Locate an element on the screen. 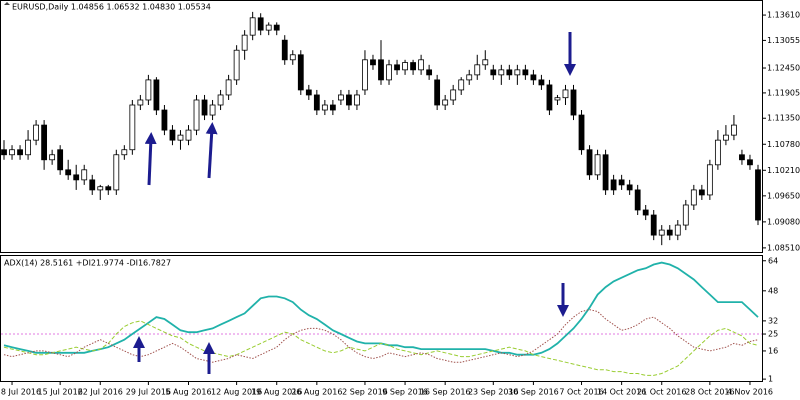 The height and width of the screenshot is (400, 800). symbol-icon is located at coordinates (7, 3).